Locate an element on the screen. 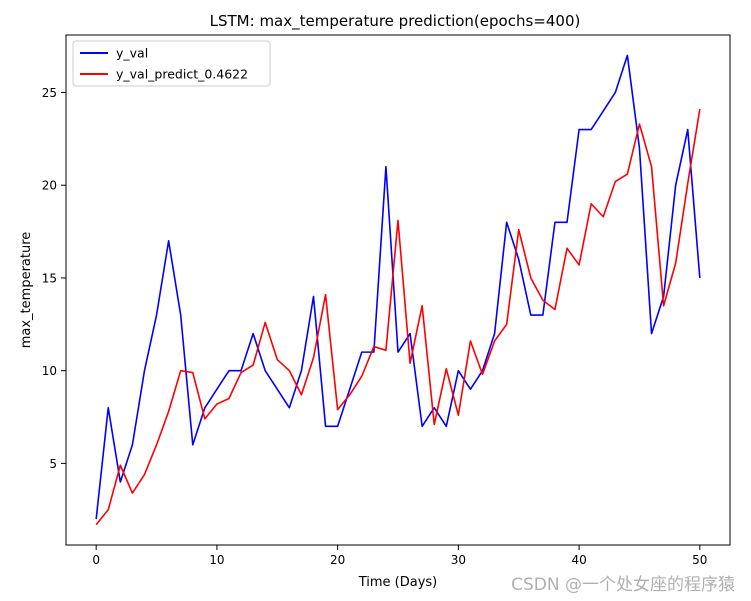  legend-box is located at coordinates (171, 63).